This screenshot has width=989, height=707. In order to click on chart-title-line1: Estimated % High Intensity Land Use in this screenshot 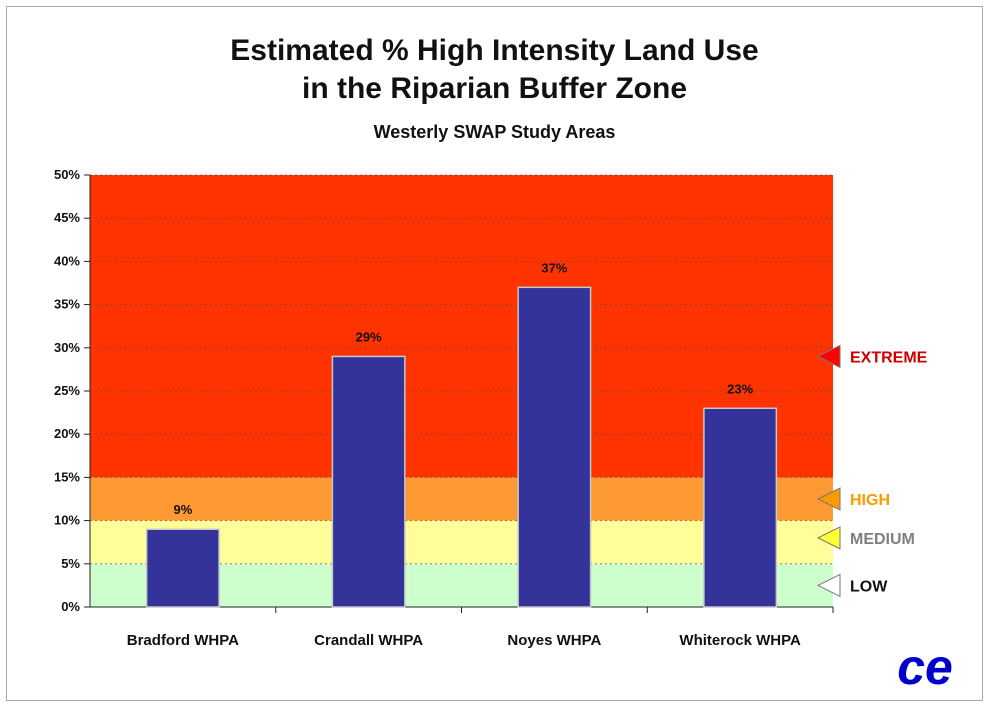, I will do `click(494, 50)`.